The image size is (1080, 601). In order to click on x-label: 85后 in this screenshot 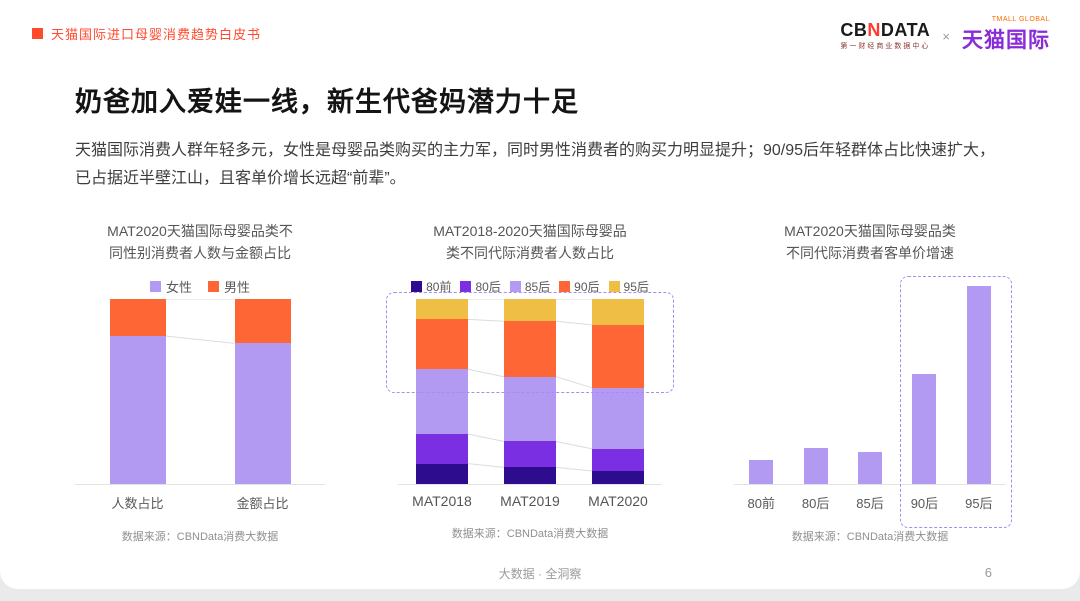, I will do `click(870, 503)`.